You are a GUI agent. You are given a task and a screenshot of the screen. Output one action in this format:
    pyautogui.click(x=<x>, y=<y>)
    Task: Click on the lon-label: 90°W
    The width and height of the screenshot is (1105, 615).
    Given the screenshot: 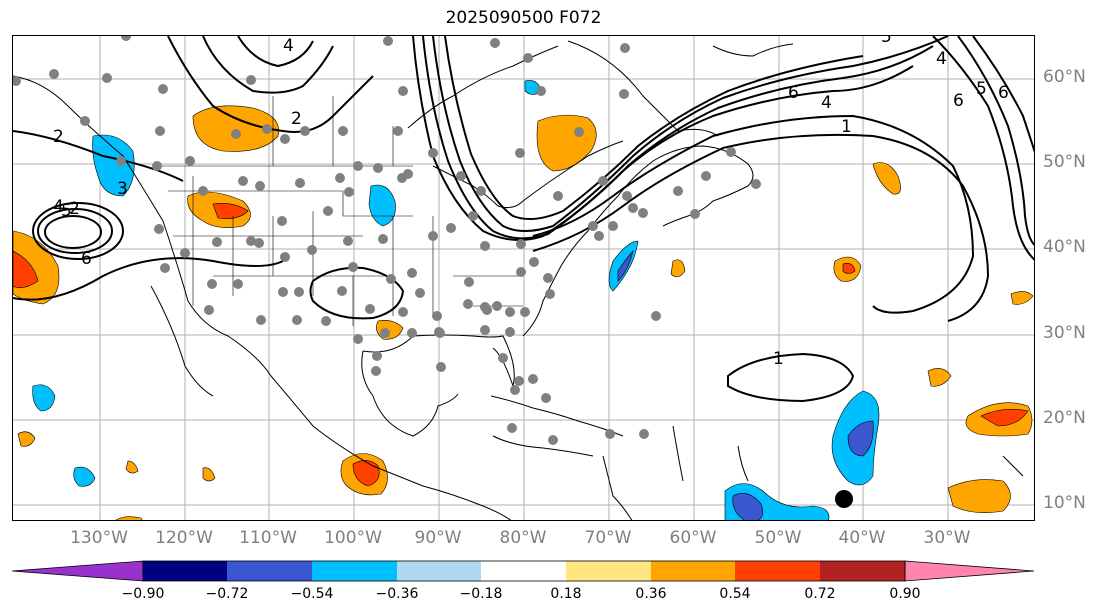 What is the action you would take?
    pyautogui.click(x=438, y=538)
    